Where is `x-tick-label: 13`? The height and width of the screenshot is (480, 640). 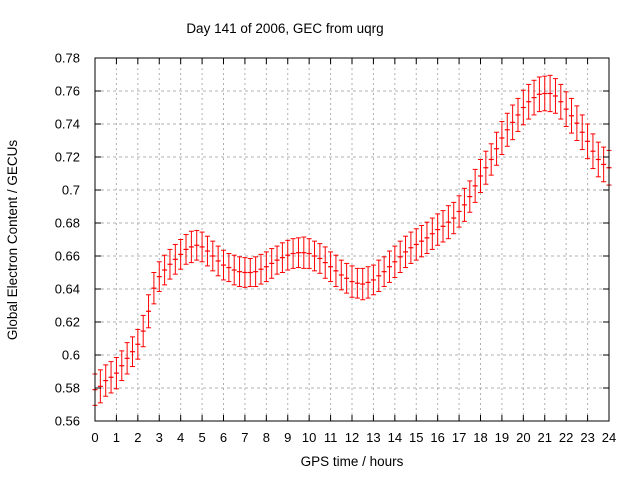 x-tick-label: 13 is located at coordinates (373, 437).